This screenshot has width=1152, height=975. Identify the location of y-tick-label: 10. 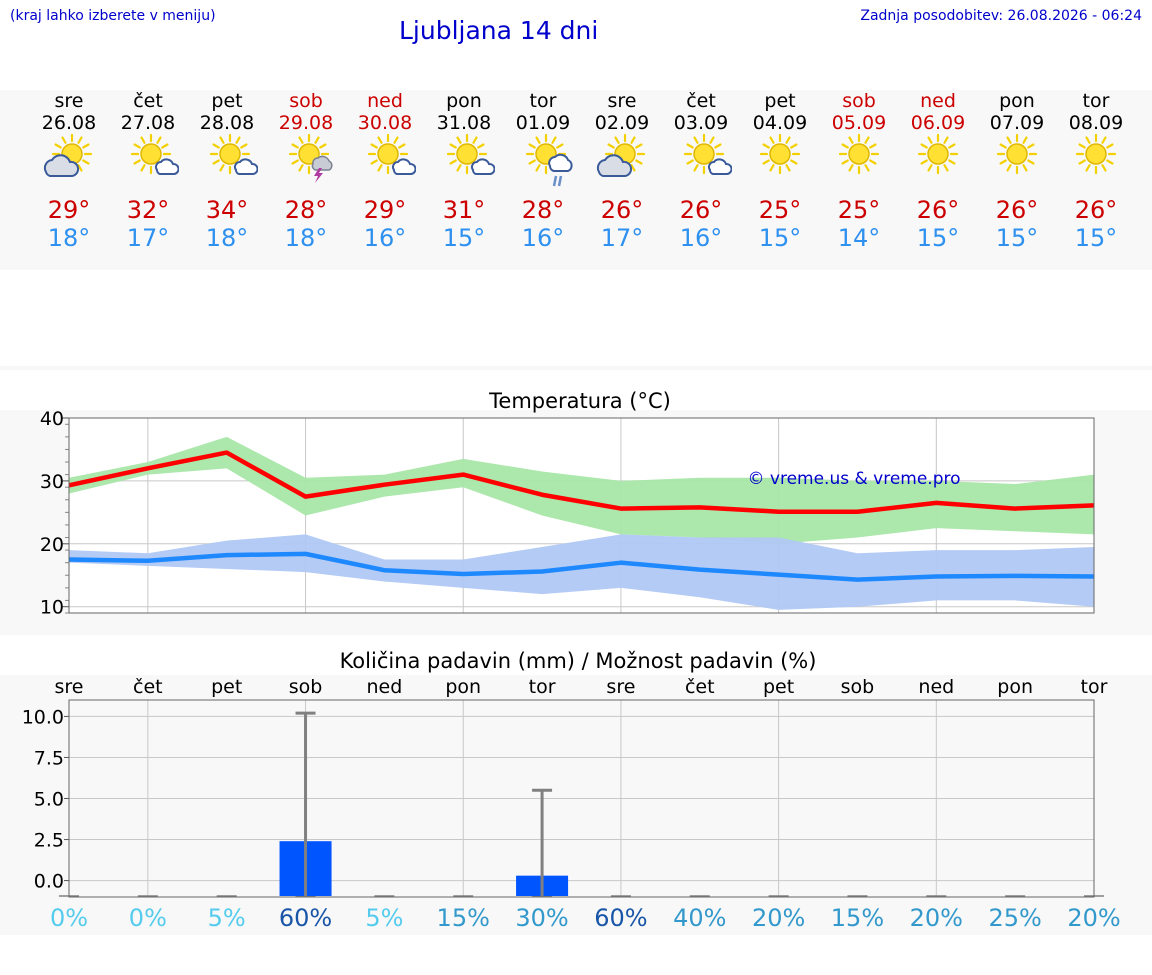
(52, 608).